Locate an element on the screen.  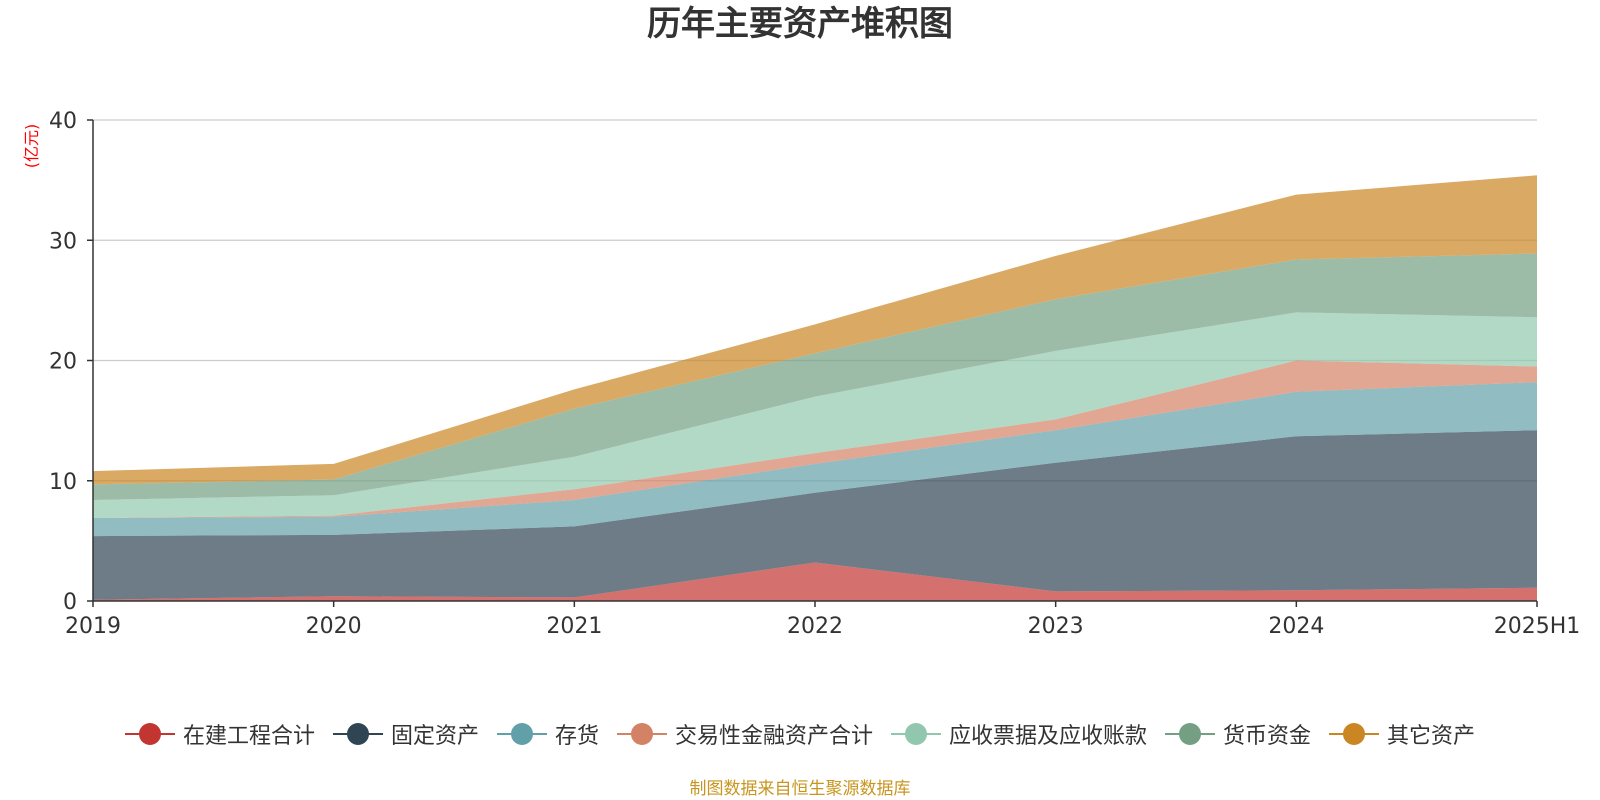
legend-label: 固定资产 is located at coordinates (434, 736).